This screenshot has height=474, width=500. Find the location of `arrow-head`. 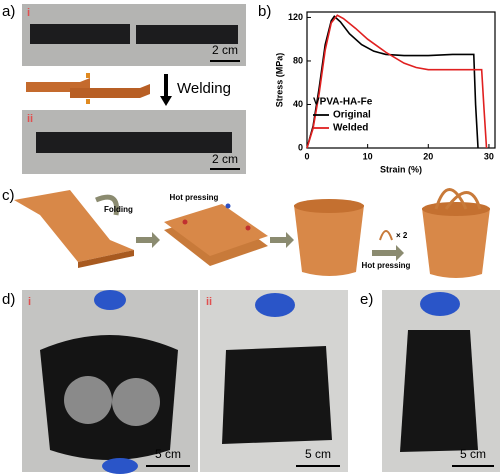

arrow-head is located at coordinates (166, 101).